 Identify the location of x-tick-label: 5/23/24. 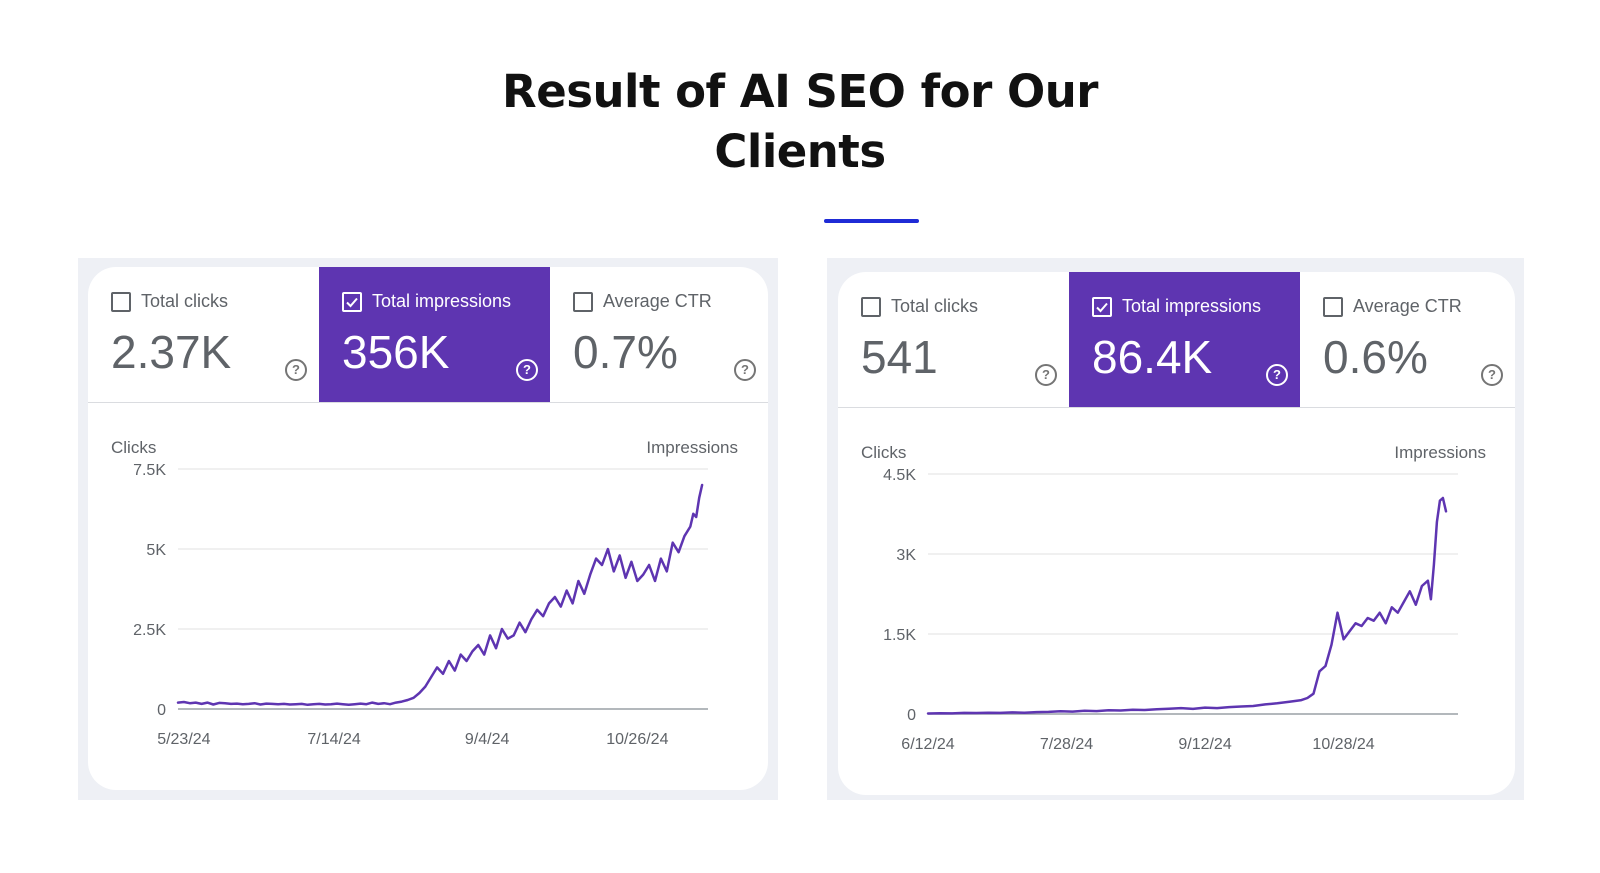
(183, 739).